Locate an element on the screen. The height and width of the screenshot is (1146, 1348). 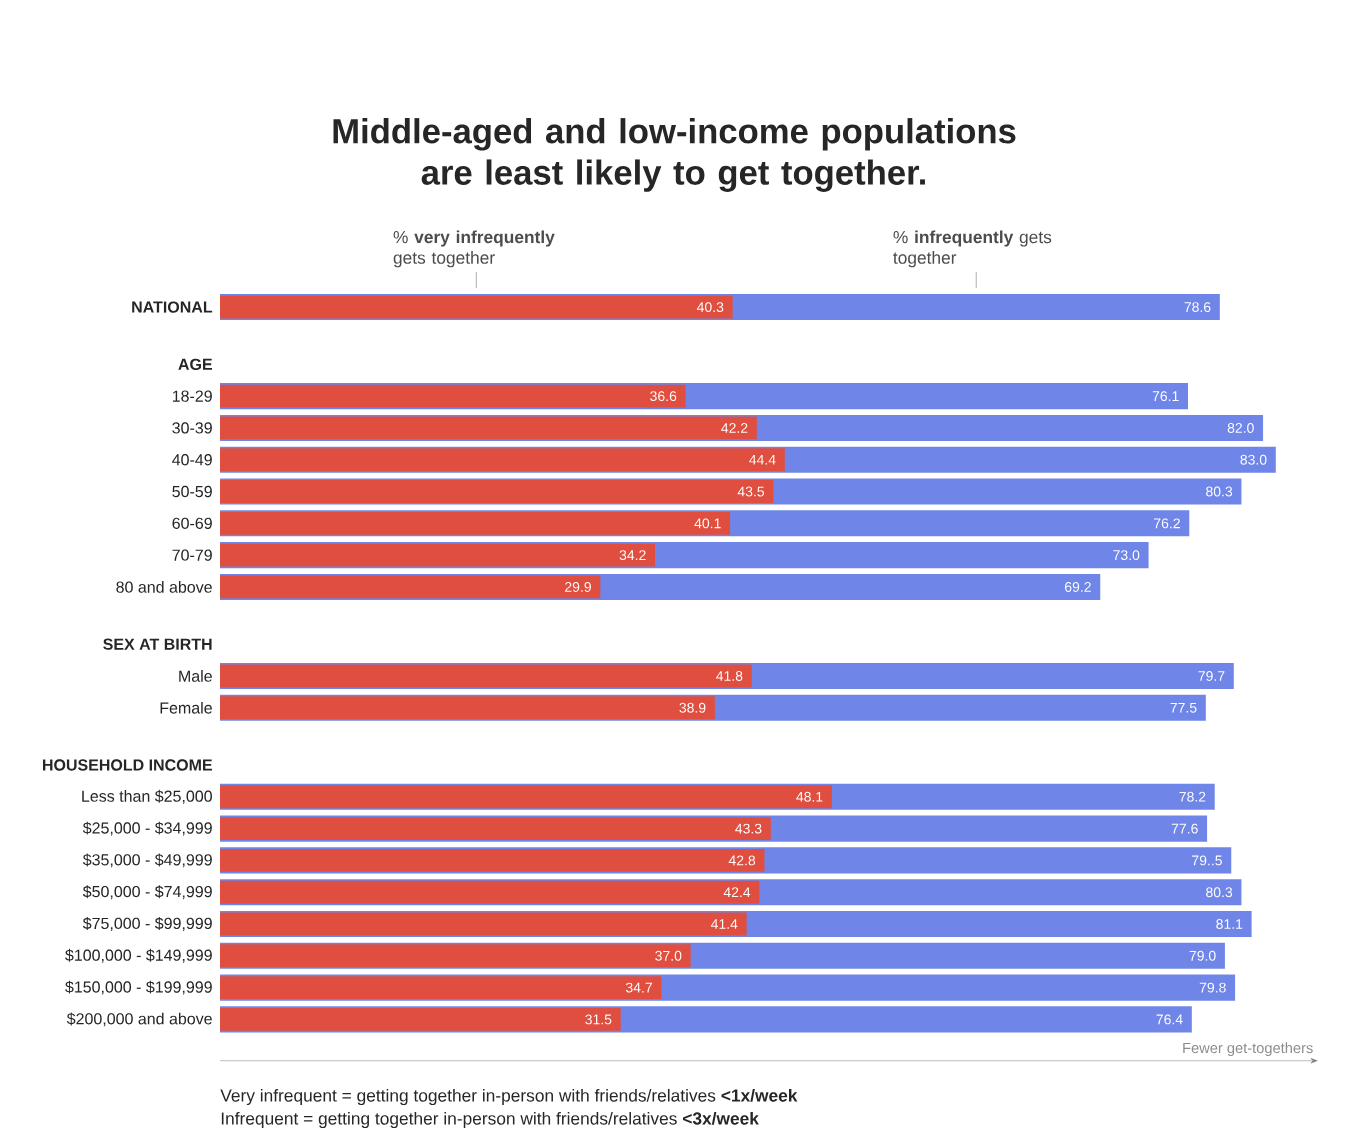
data-label: 76.4 is located at coordinates (1169, 1019).